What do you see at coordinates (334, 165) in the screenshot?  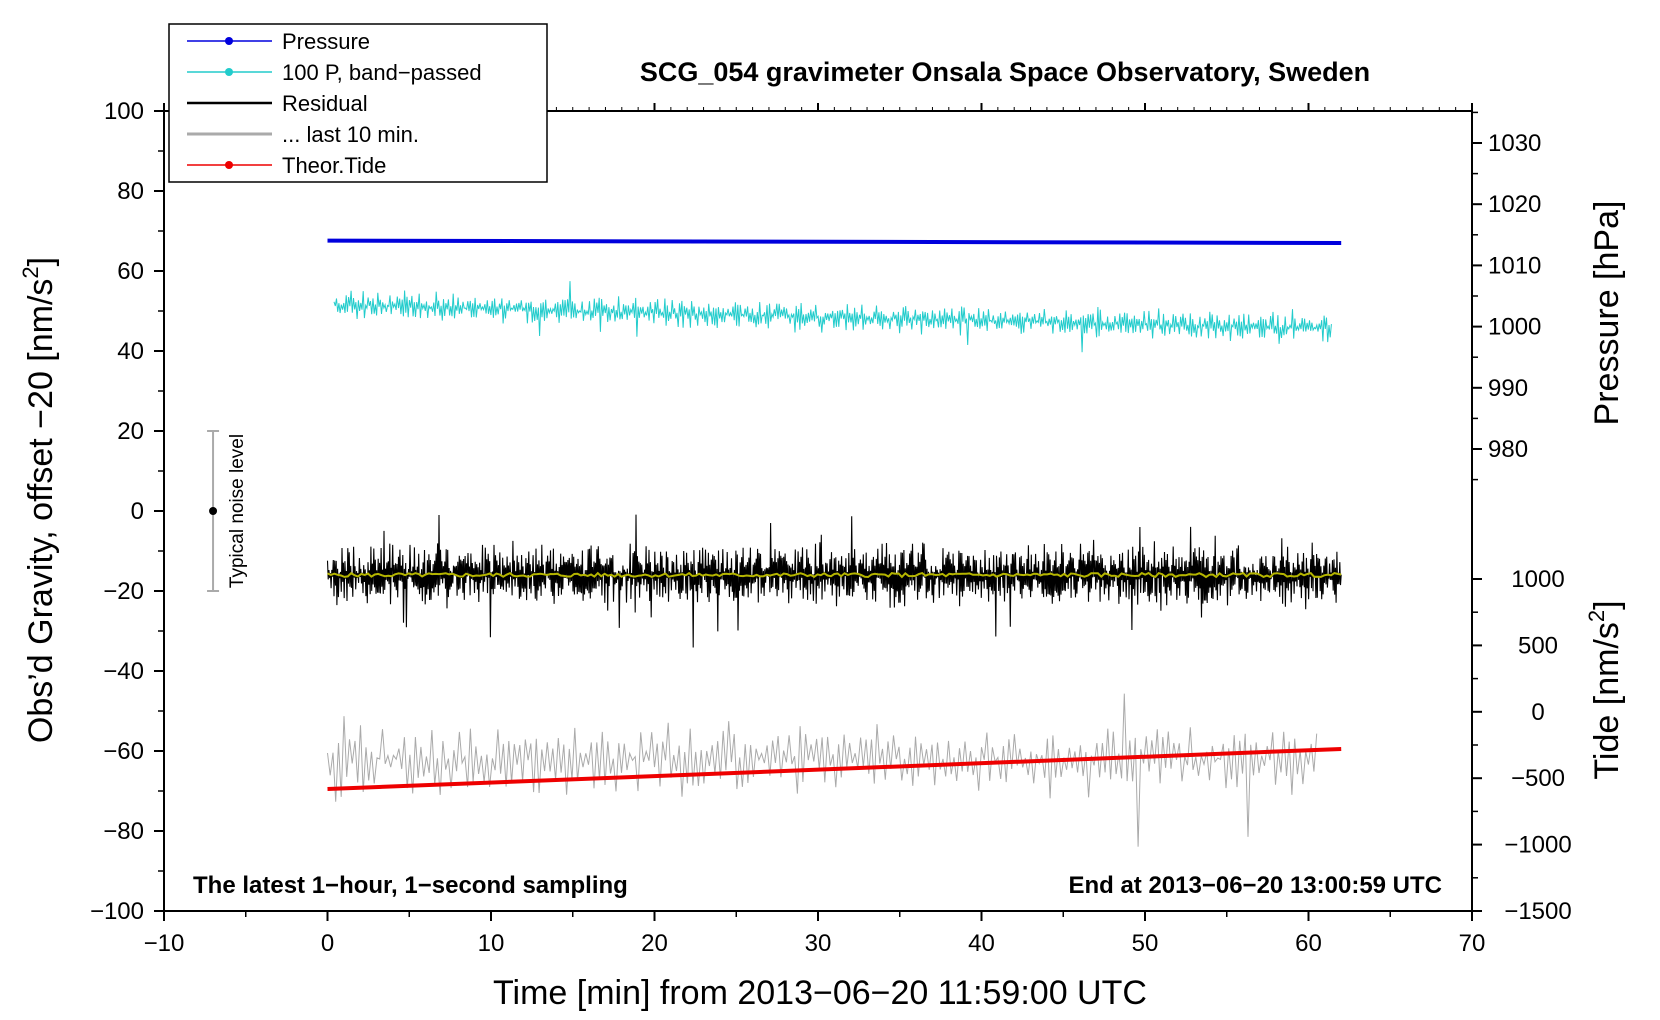 I see `legend-label: Theor.Tide` at bounding box center [334, 165].